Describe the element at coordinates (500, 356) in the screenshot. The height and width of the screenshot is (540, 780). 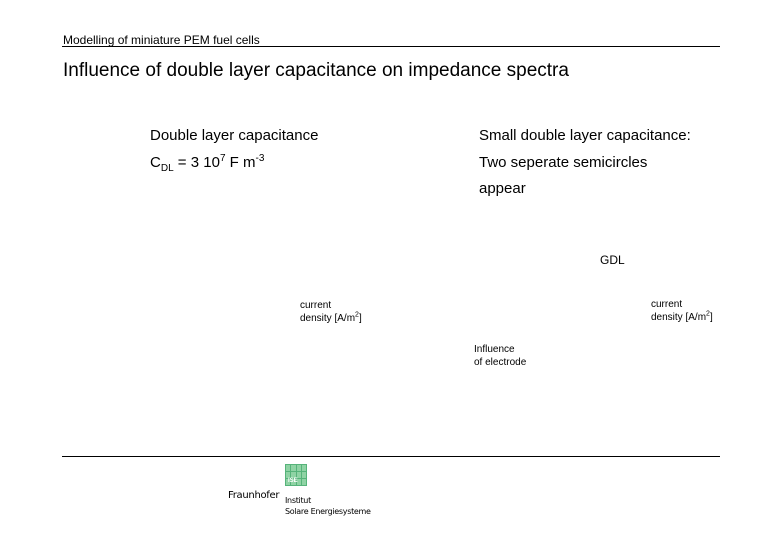
I see `influence-label: Influence of electrode` at that location.